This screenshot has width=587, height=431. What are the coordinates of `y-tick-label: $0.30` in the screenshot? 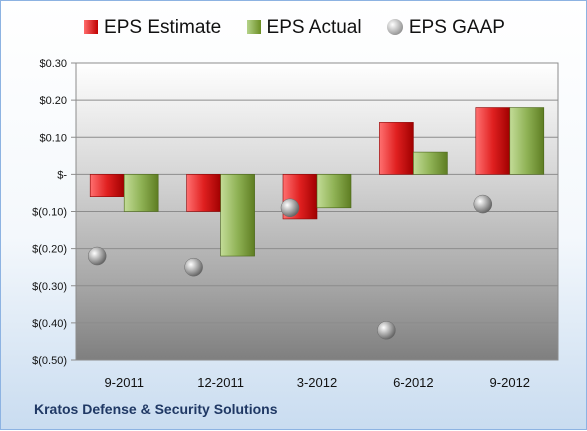 It's located at (53, 64).